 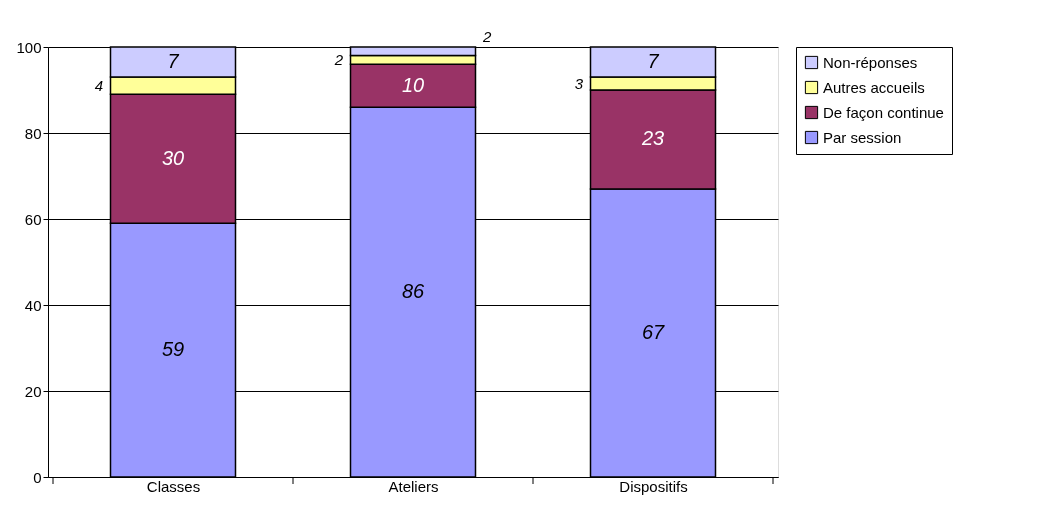 I want to click on y-tick-label: 0, so click(x=37, y=477).